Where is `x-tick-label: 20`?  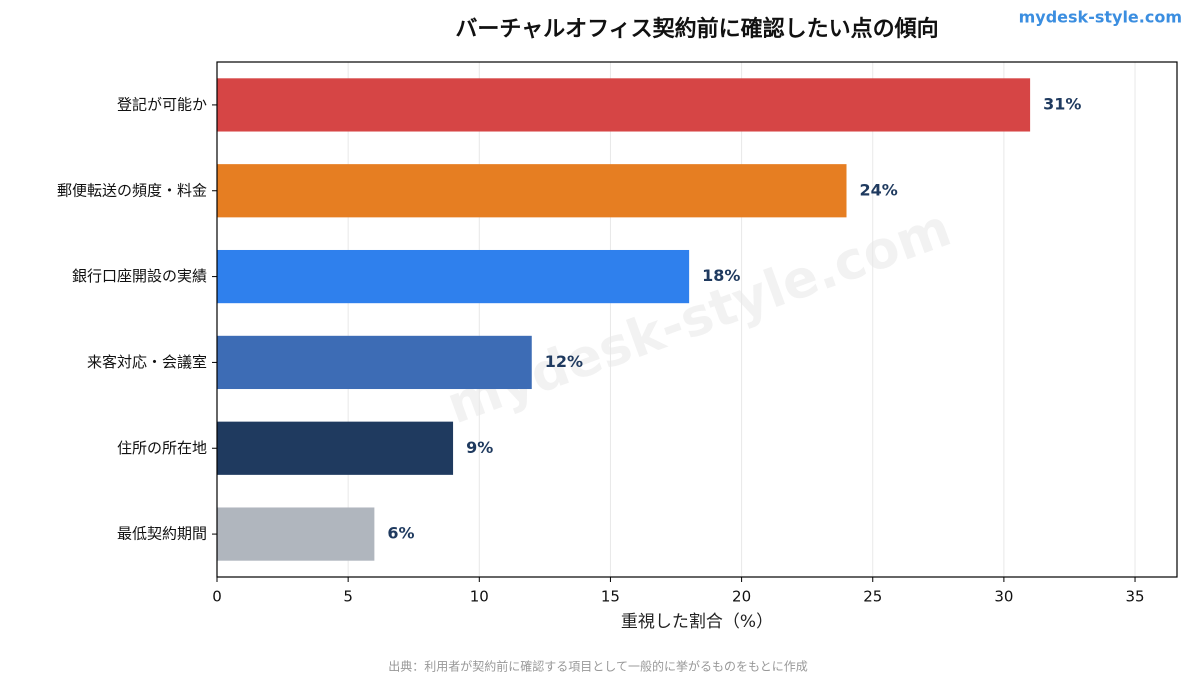
x-tick-label: 20 is located at coordinates (741, 597).